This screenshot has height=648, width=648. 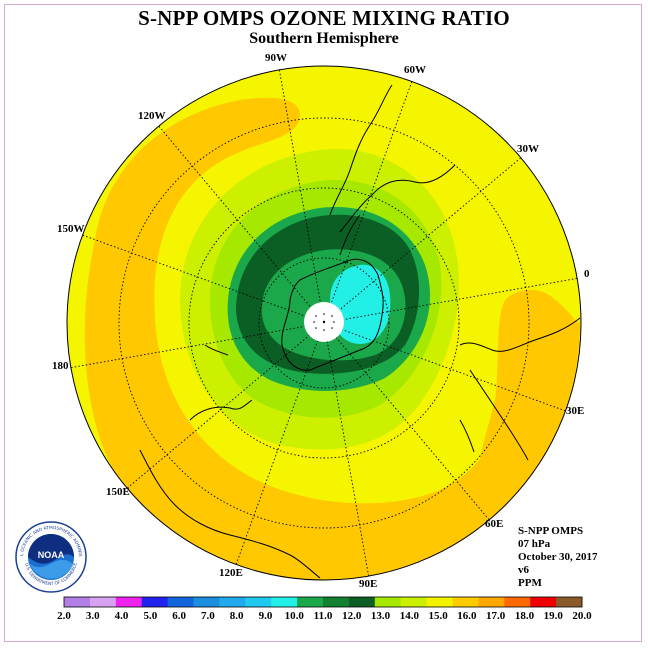 What do you see at coordinates (64, 616) in the screenshot?
I see `colorbar-label: 2.0` at bounding box center [64, 616].